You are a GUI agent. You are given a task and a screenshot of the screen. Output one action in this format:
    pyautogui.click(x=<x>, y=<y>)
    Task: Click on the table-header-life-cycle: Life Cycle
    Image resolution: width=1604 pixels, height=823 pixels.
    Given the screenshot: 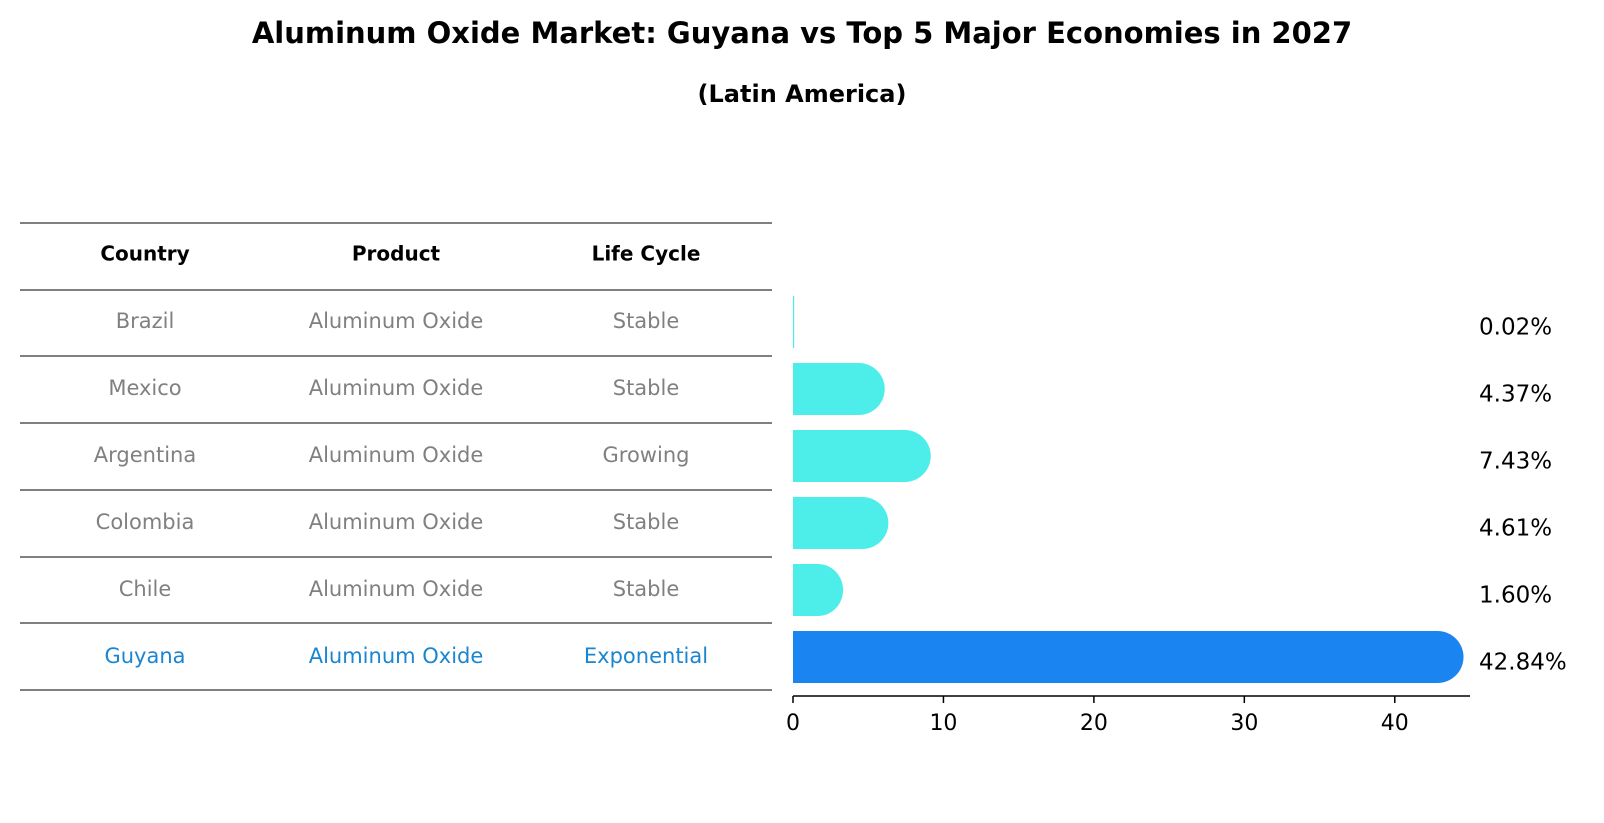 What is the action you would take?
    pyautogui.click(x=646, y=254)
    